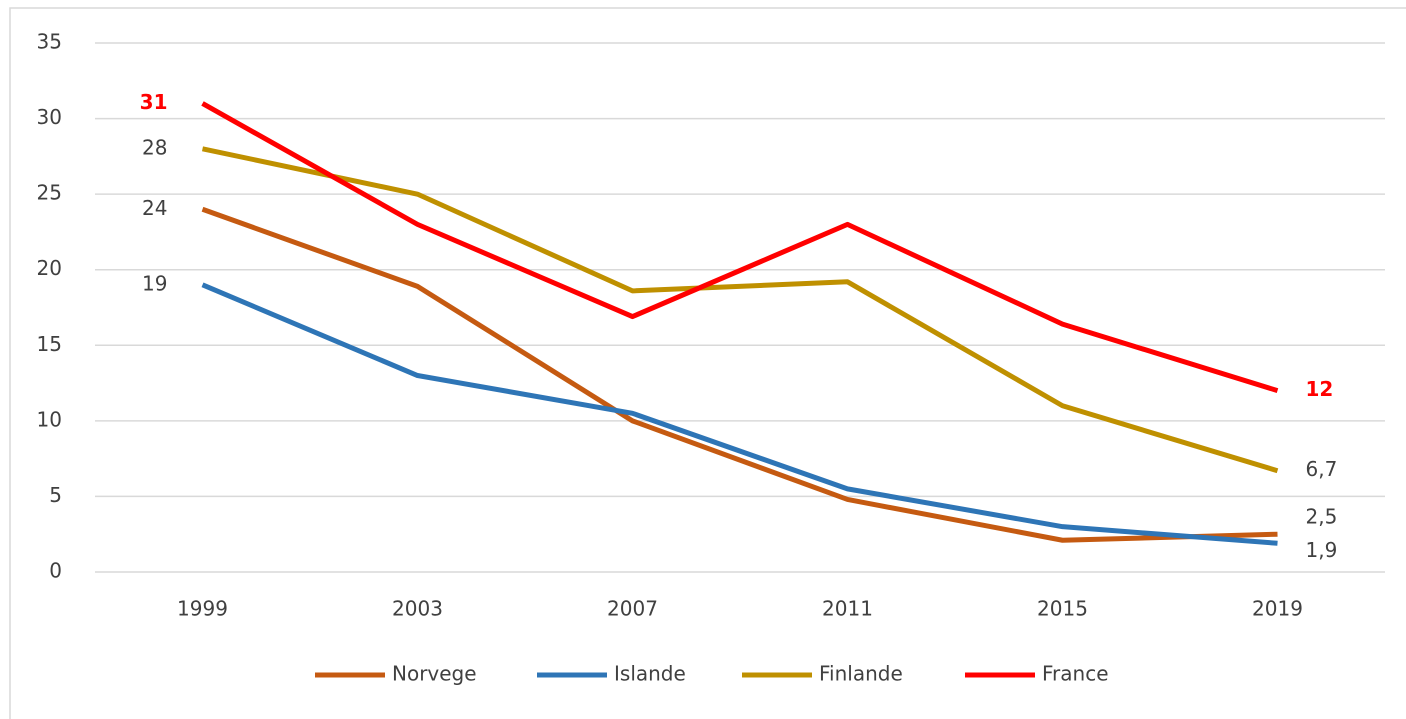  What do you see at coordinates (55, 495) in the screenshot?
I see `y-tick-label: 5` at bounding box center [55, 495].